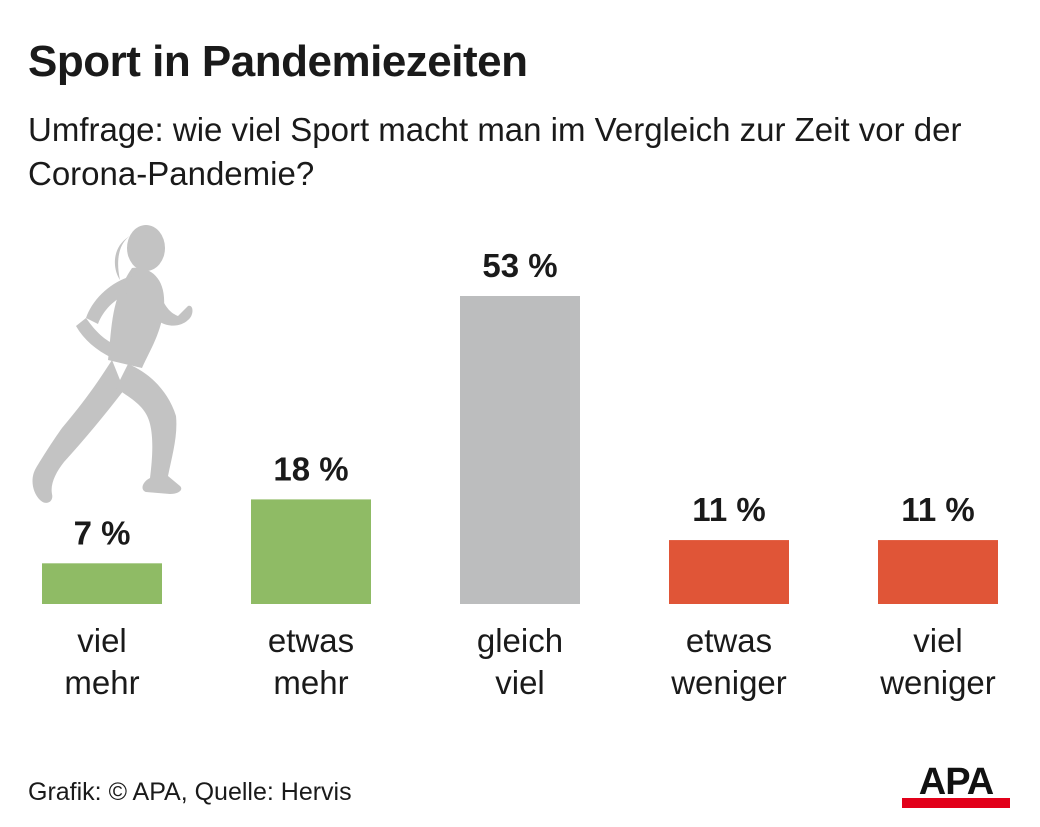 This screenshot has width=1040, height=827. I want to click on source-credit: Grafik: © APA, Quelle: Hervis, so click(190, 792).